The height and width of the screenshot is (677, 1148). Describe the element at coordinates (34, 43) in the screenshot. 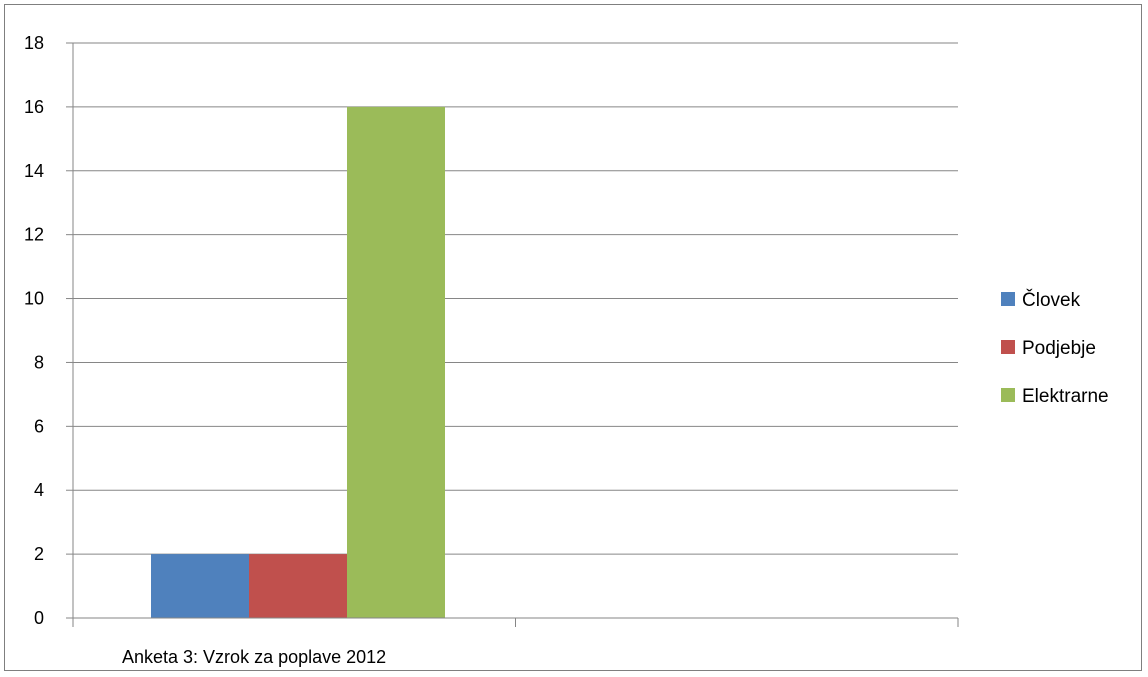

I see `y-tick-label: 18` at that location.